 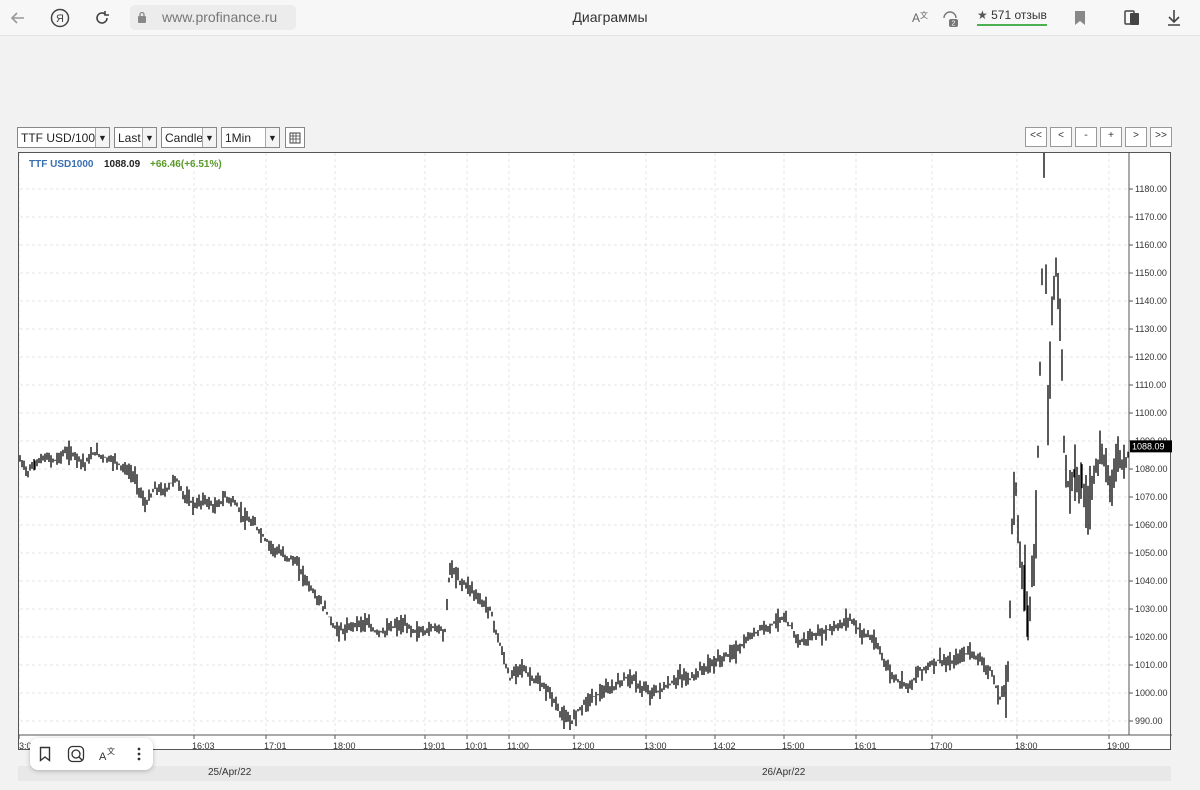 I want to click on extensions-icon: 2, so click(x=950, y=18).